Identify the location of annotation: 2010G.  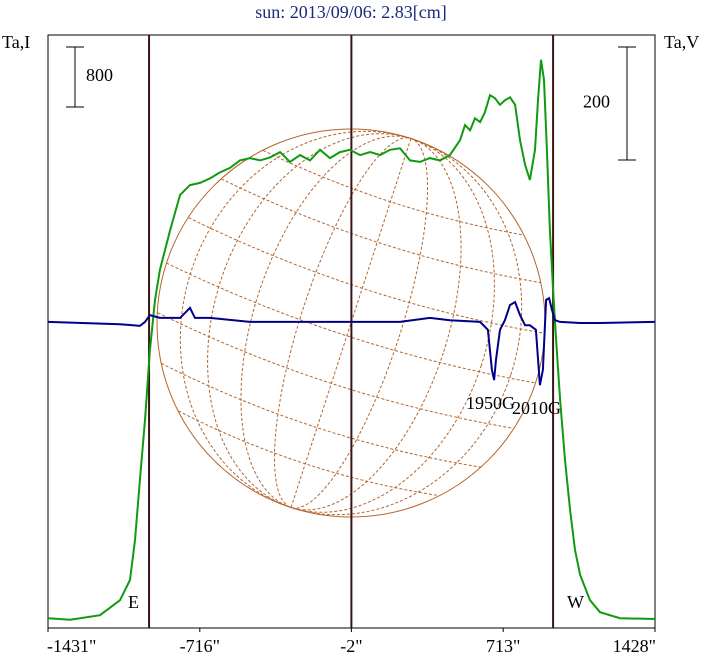
(536, 408).